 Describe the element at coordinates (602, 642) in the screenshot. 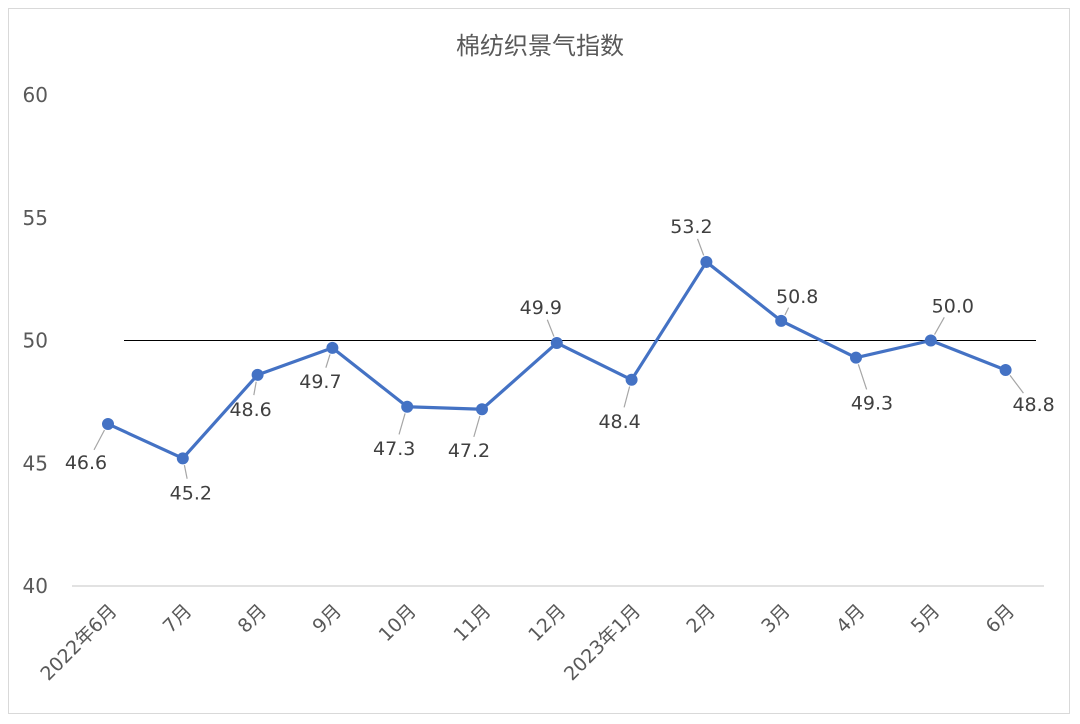

I see `x-tick-label: 2023年1月` at that location.